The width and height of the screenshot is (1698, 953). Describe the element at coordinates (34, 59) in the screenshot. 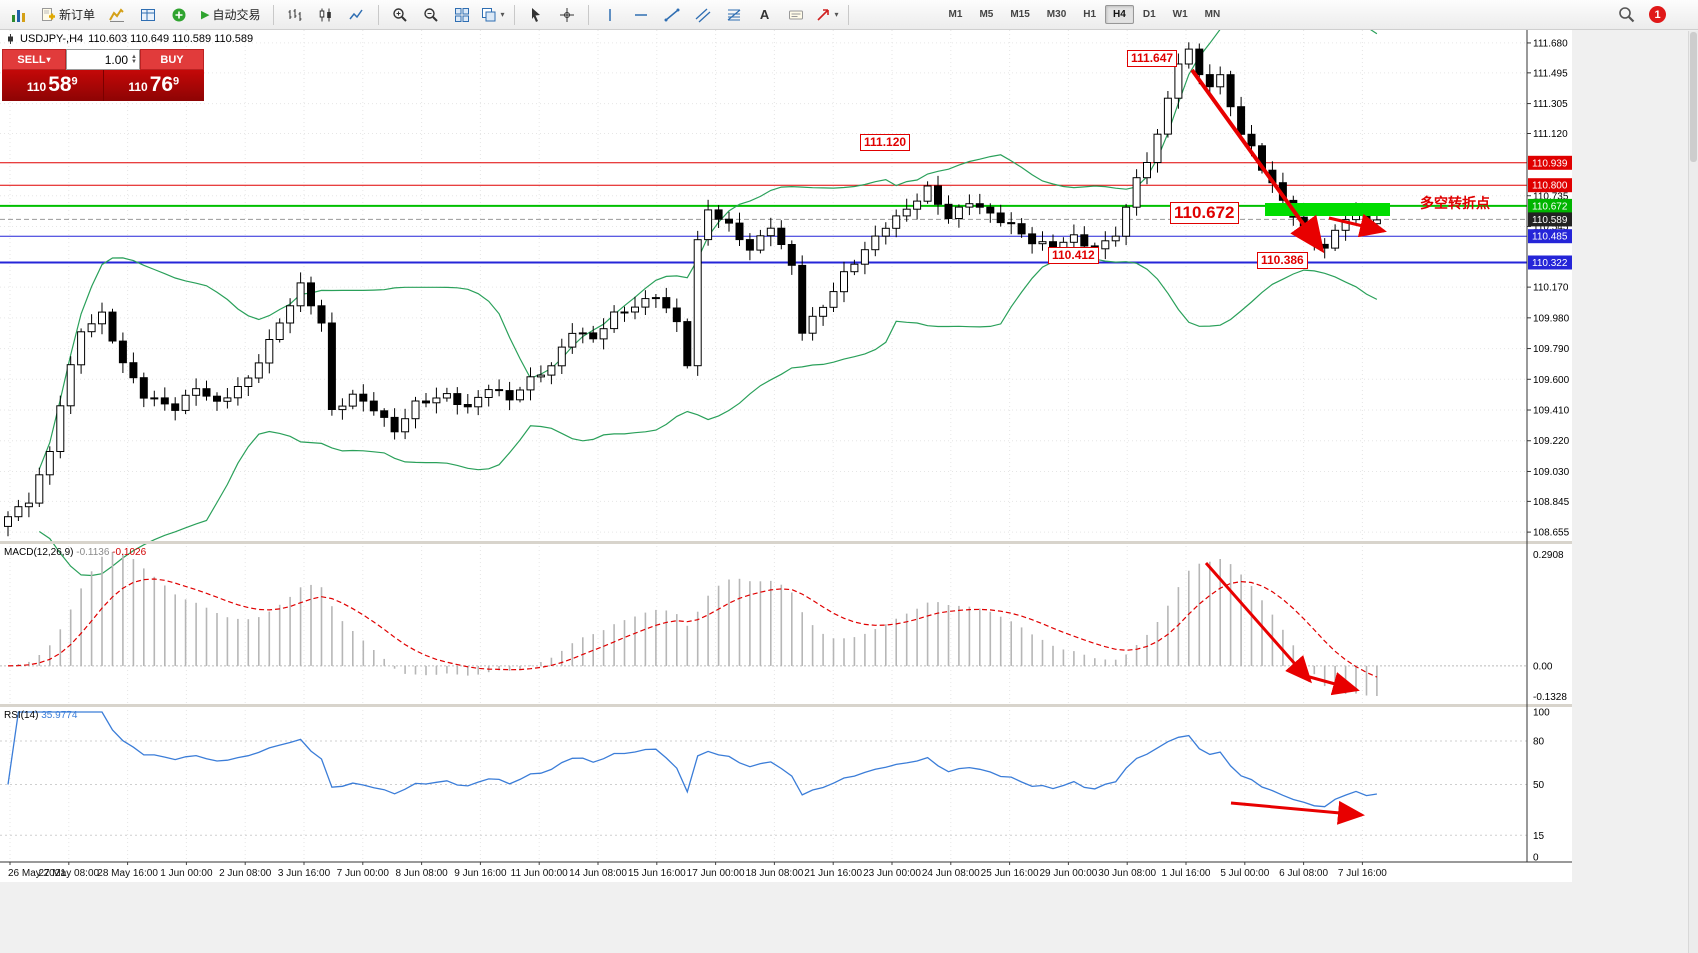

I see `sell-button: SELL ▾` at that location.